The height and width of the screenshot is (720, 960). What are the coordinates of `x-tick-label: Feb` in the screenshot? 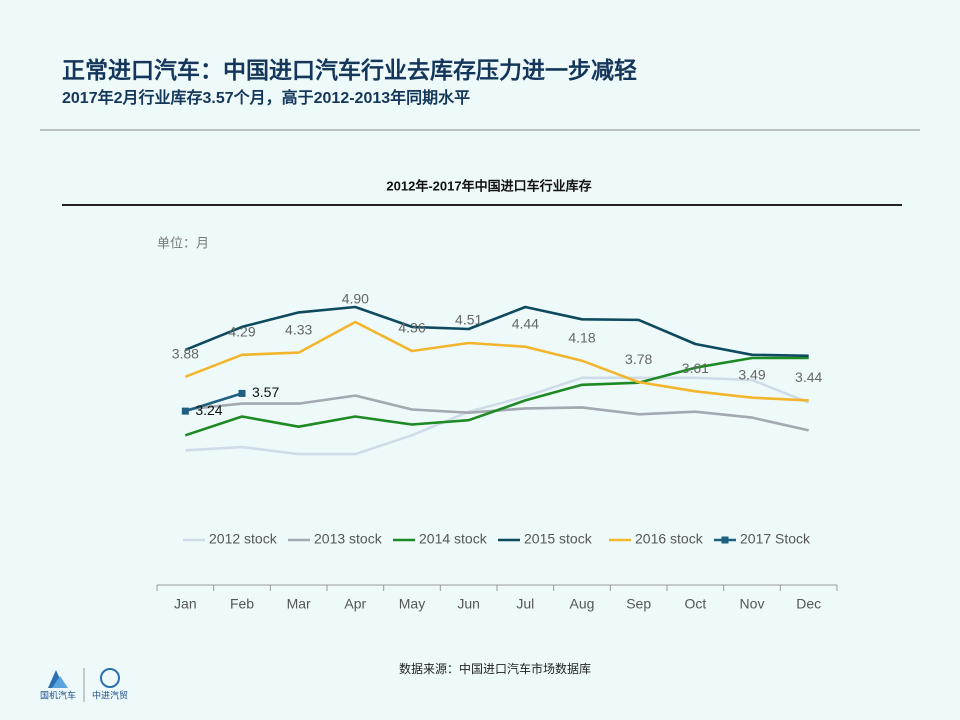 It's located at (242, 604).